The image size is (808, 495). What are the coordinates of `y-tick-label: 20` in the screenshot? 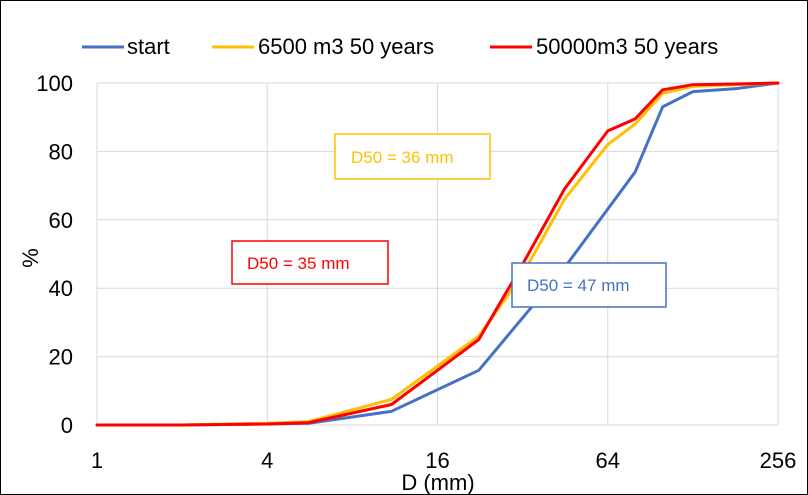 It's located at (61, 357).